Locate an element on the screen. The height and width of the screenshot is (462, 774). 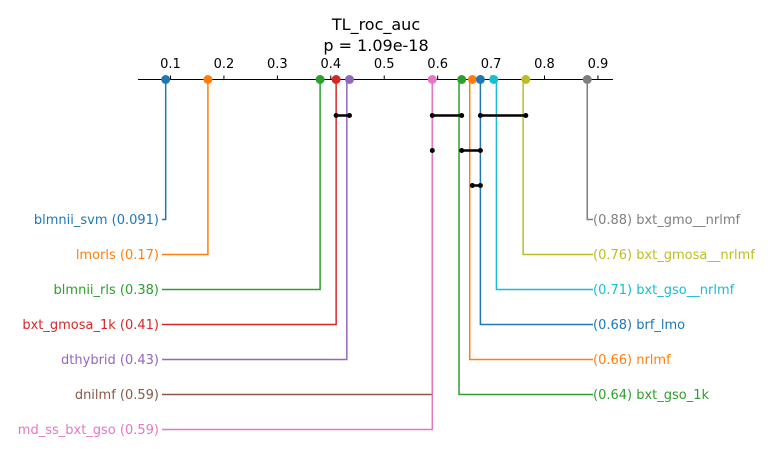
chart-title: TL_roc_auc is located at coordinates (375, 25).